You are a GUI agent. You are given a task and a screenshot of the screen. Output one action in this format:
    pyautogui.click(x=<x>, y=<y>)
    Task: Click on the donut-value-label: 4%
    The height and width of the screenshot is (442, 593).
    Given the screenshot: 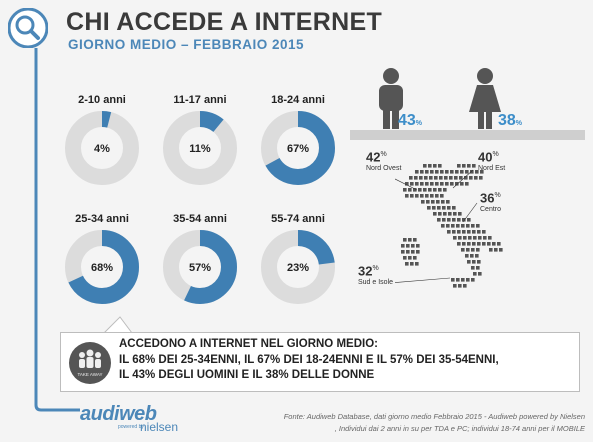 What is the action you would take?
    pyautogui.click(x=102, y=149)
    